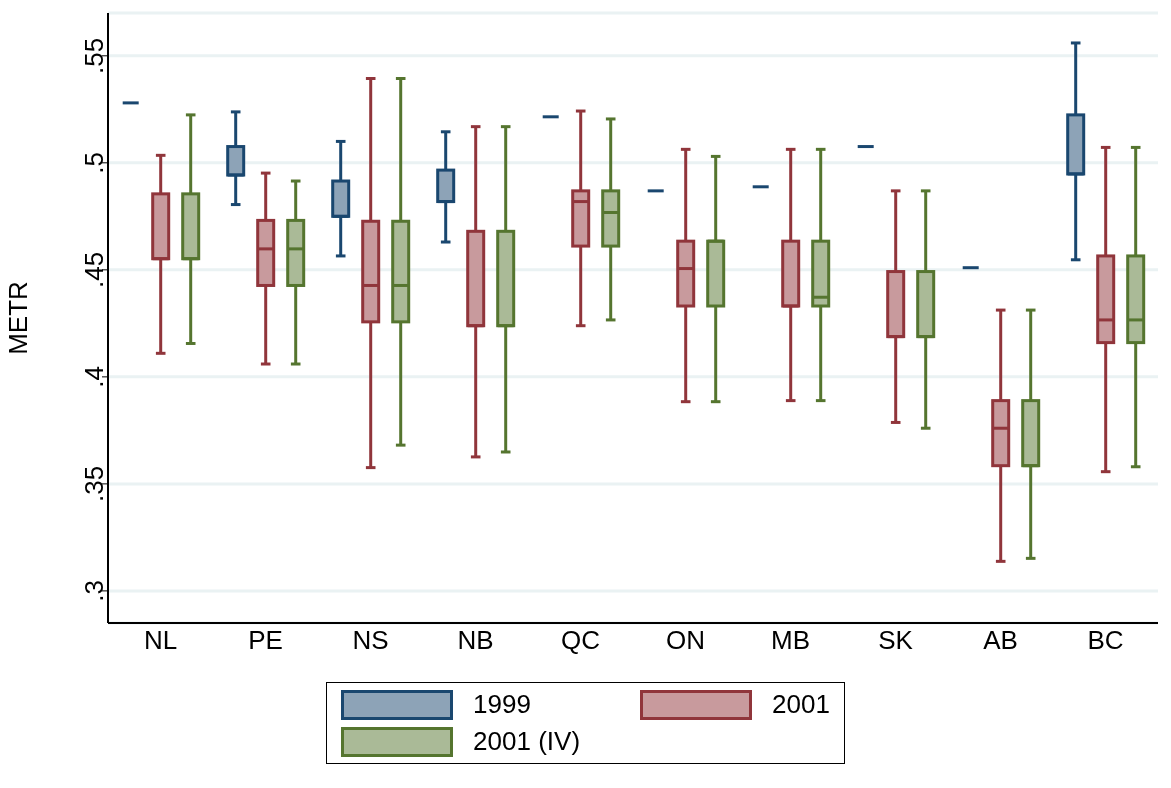 The height and width of the screenshot is (788, 1171). What do you see at coordinates (370, 640) in the screenshot?
I see `x-tick-label: NS` at bounding box center [370, 640].